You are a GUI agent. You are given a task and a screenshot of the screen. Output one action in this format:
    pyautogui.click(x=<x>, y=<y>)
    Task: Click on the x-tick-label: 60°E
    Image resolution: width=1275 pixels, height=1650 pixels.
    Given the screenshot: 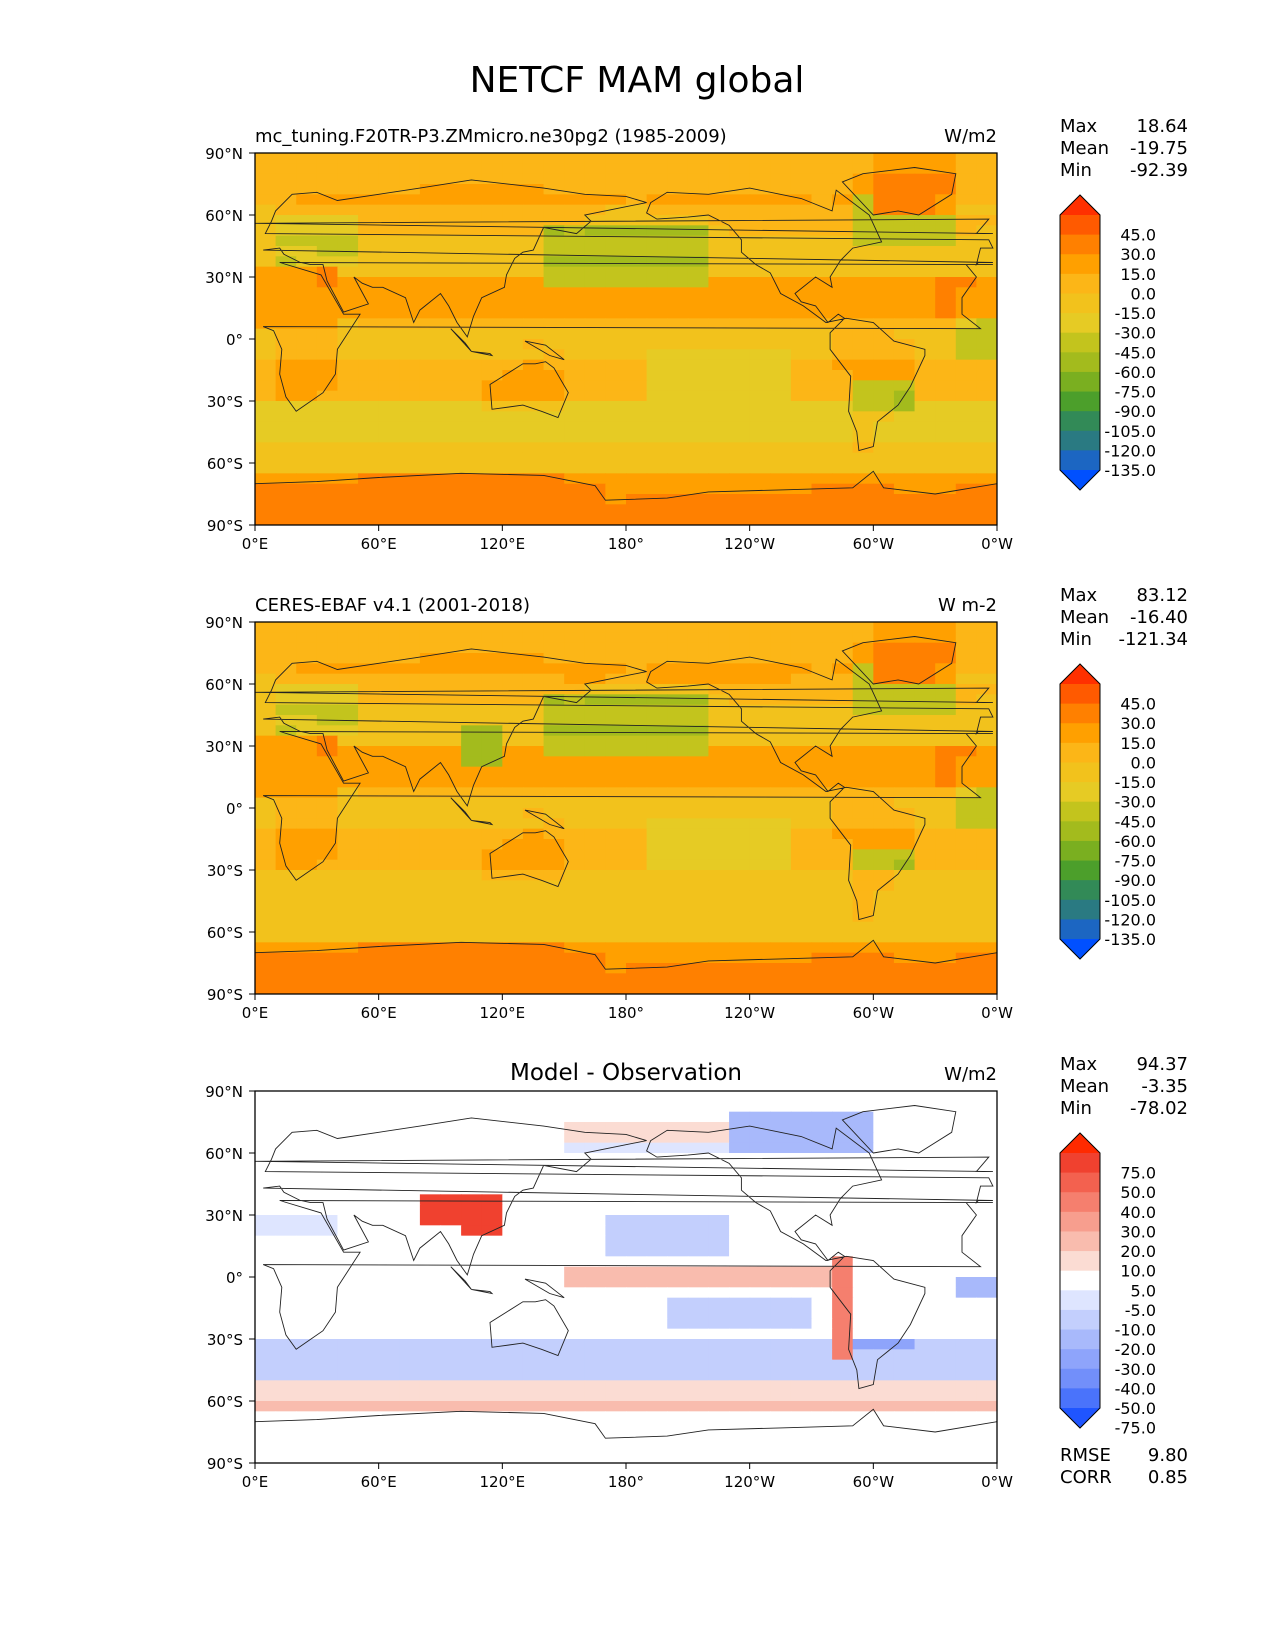 What is the action you would take?
    pyautogui.click(x=379, y=1013)
    